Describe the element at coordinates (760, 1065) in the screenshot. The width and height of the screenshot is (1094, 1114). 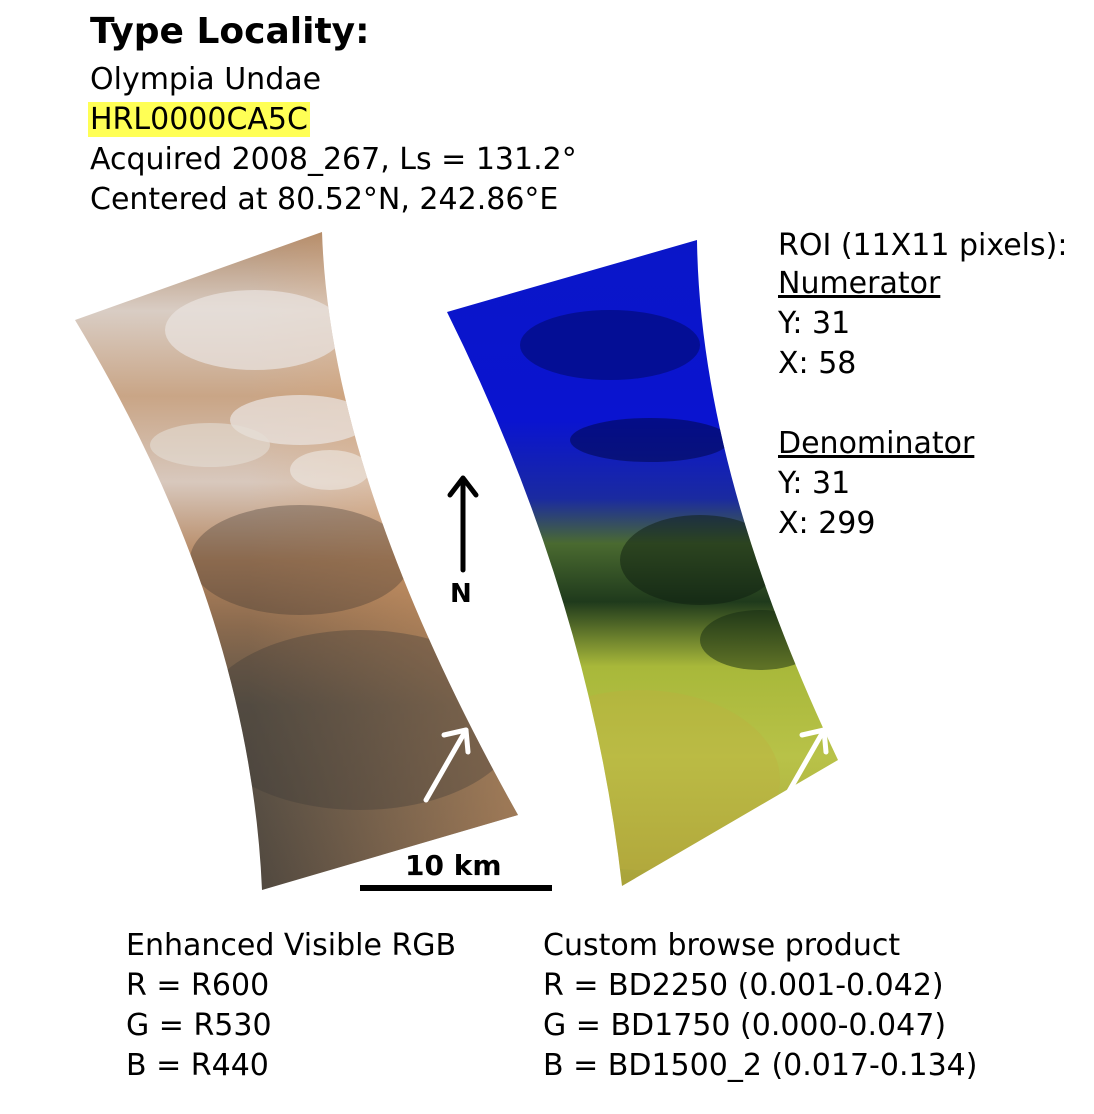
I see `right-panel-b: B = BD1500_2 (0.017-0.134)` at that location.